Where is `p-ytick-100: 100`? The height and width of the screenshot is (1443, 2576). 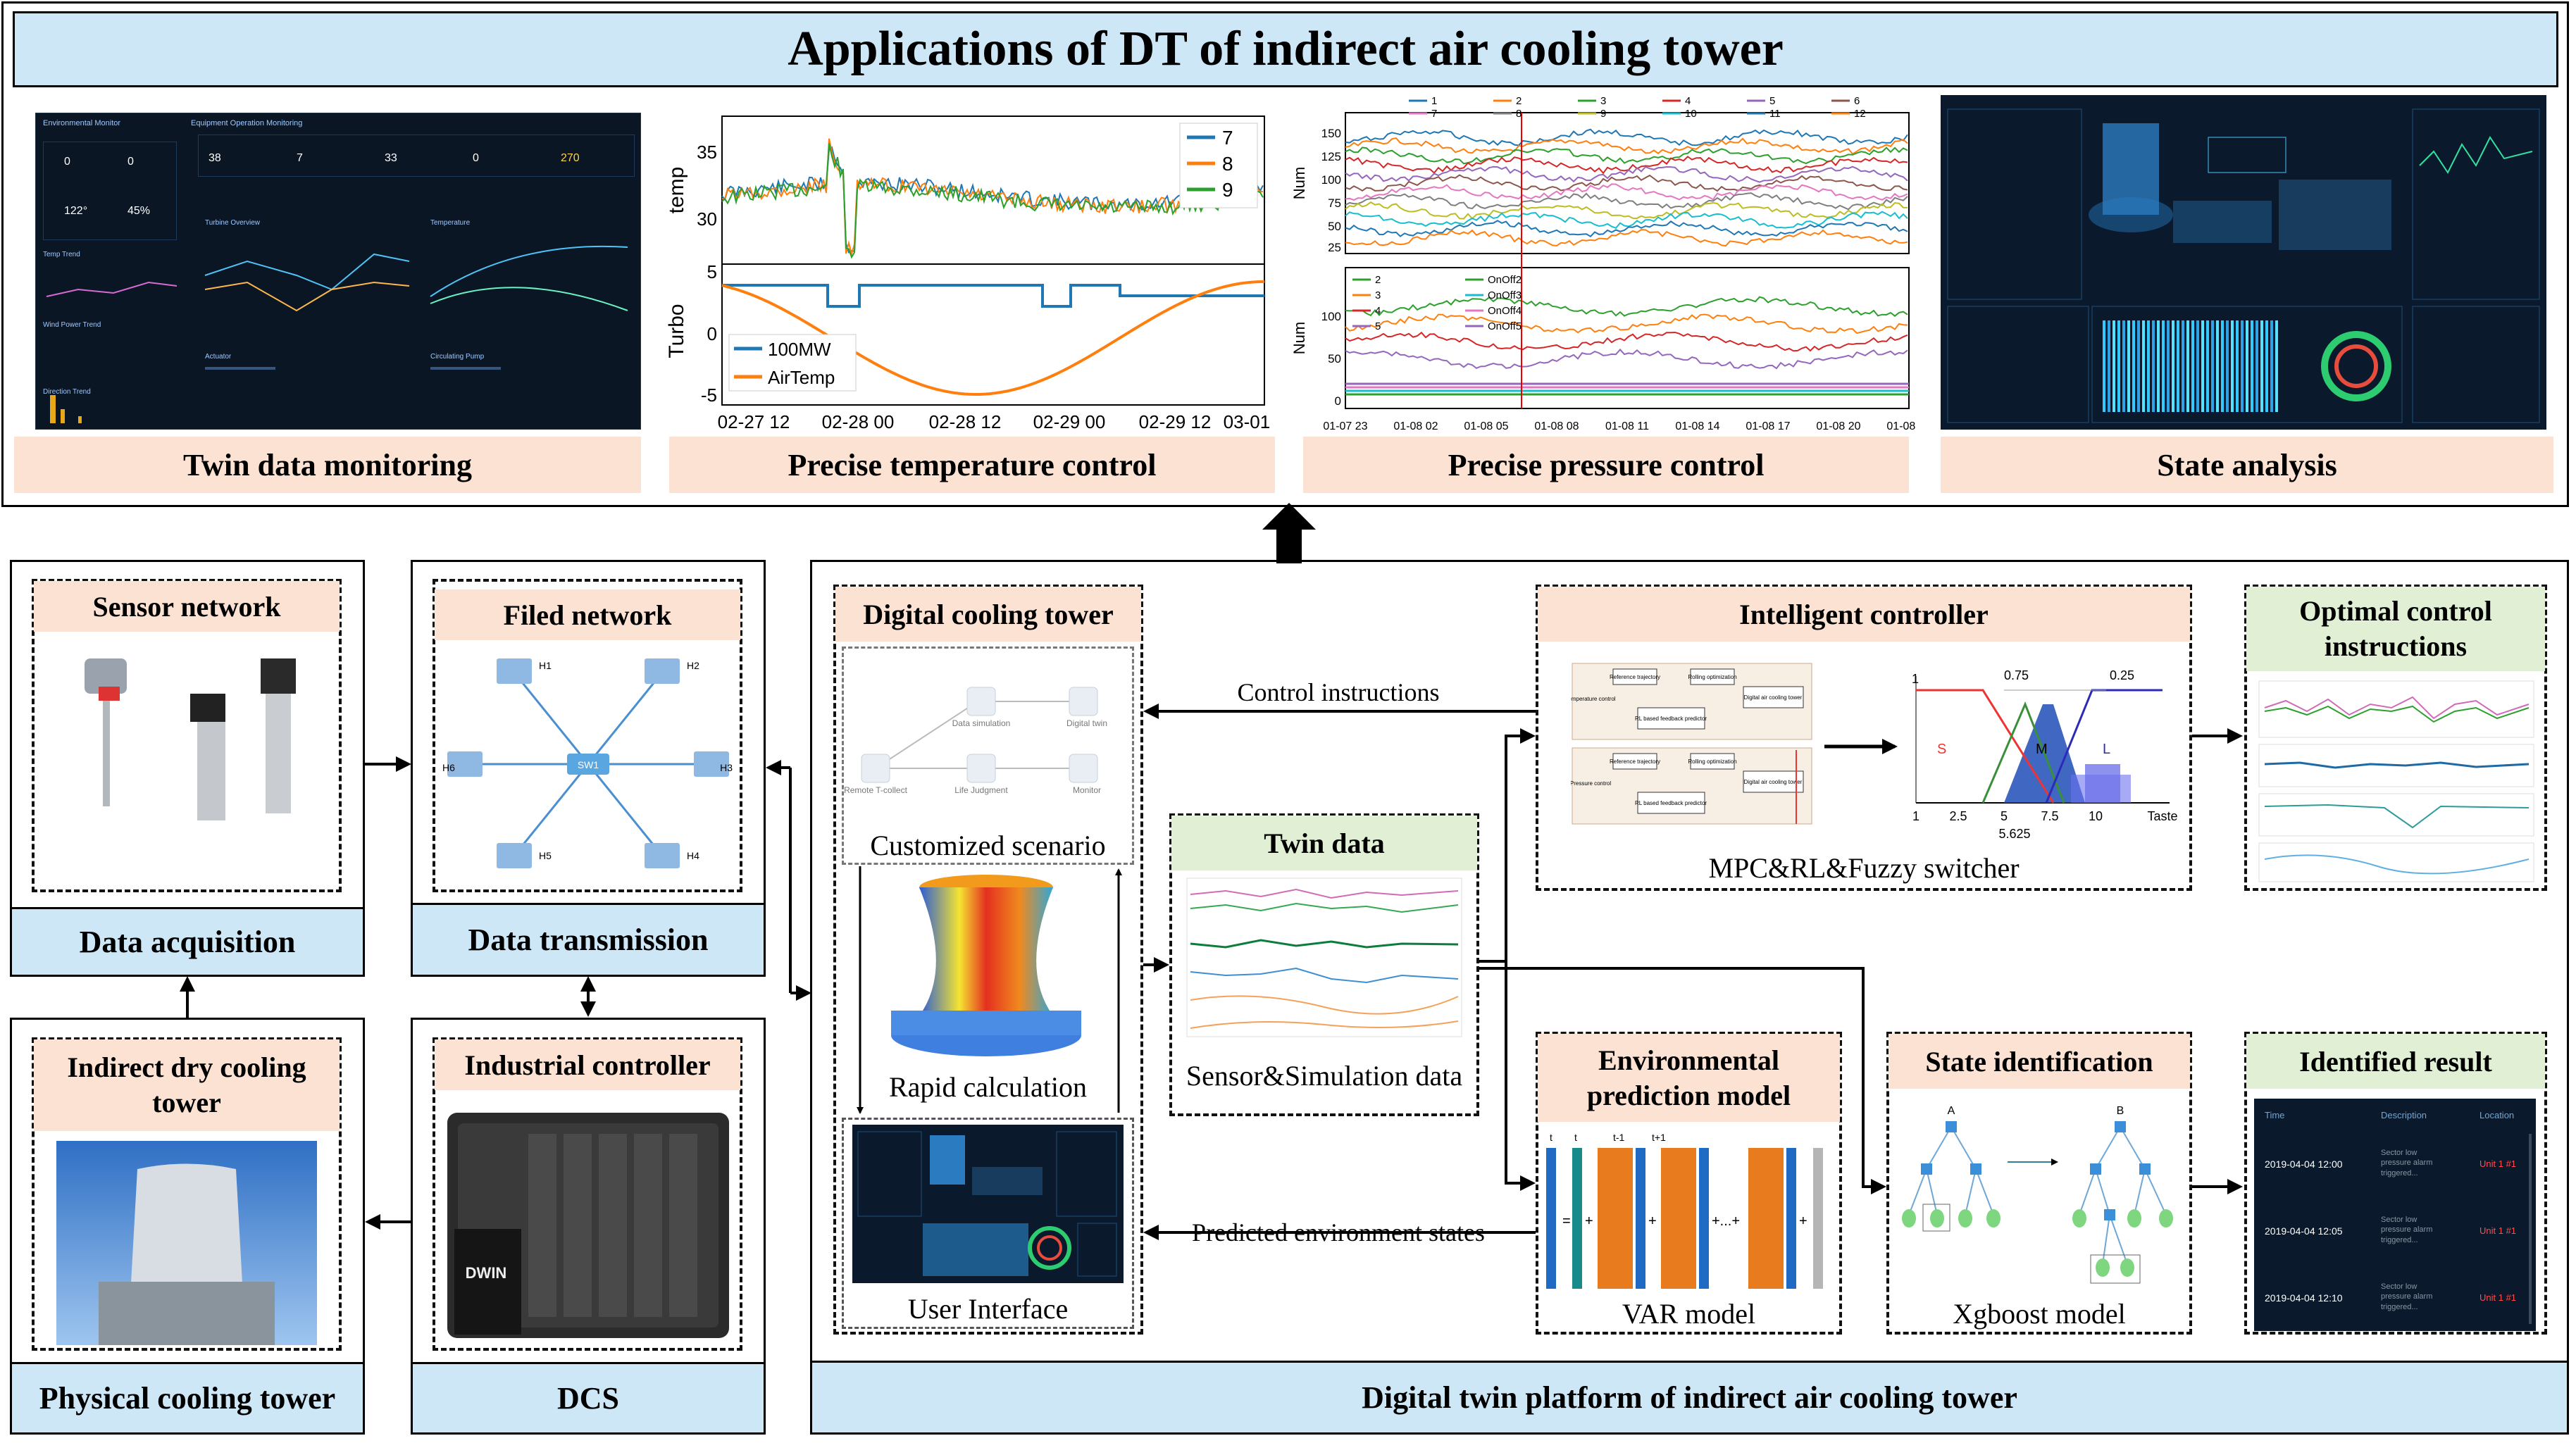 p-ytick-100: 100 is located at coordinates (1331, 180).